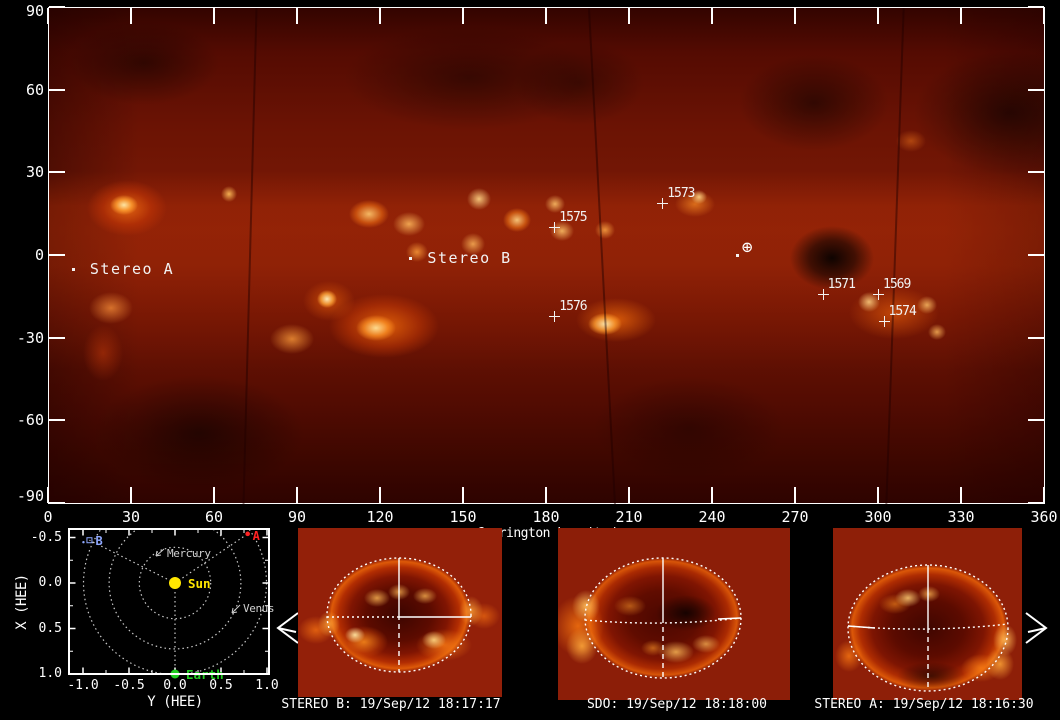 This screenshot has height=720, width=1060. I want to click on stereo-b-dot, so click(83, 542).